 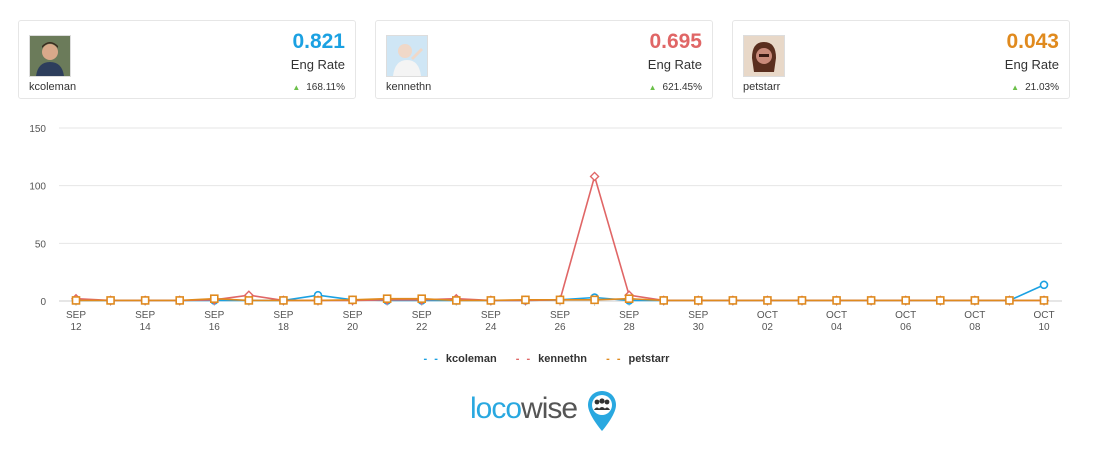 What do you see at coordinates (1042, 87) in the screenshot?
I see `delta-value: 21.03%` at bounding box center [1042, 87].